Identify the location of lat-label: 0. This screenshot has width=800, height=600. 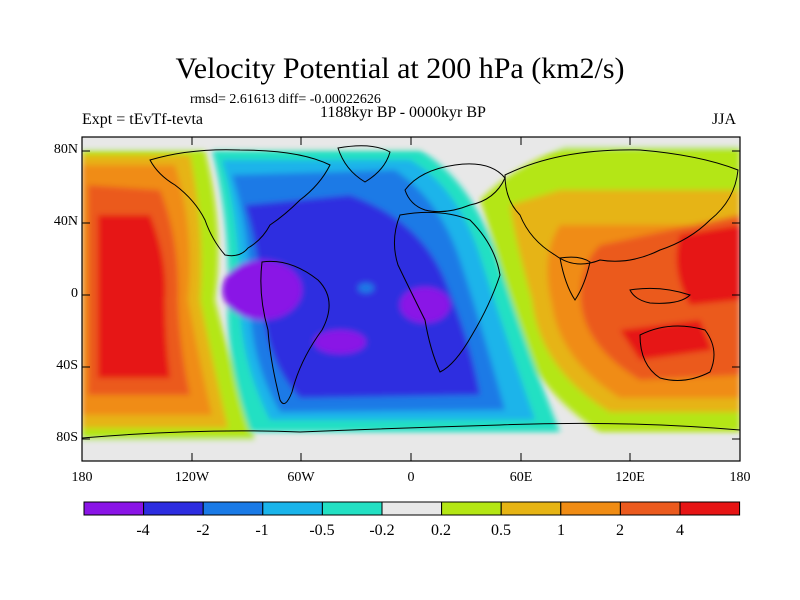
(74, 293).